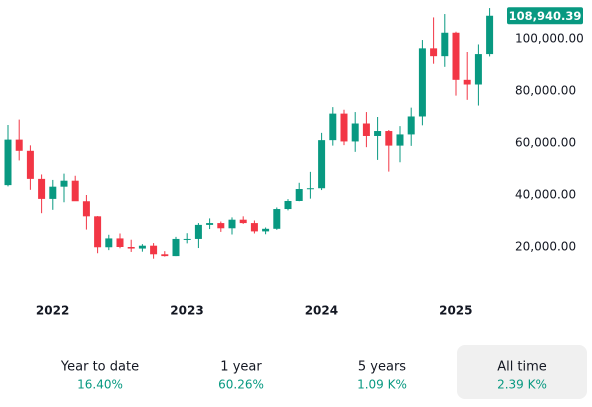 This screenshot has height=407, width=592. I want to click on range-label: 5 years, so click(382, 367).